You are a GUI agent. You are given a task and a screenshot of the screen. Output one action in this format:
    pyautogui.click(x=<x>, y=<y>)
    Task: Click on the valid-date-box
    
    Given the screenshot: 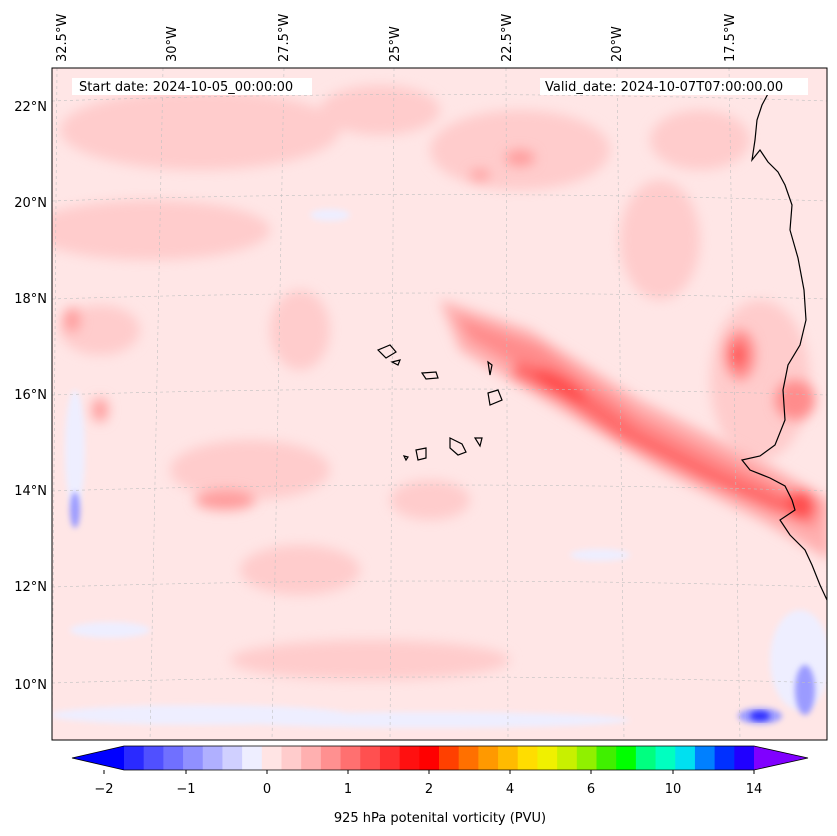 What is the action you would take?
    pyautogui.click(x=674, y=86)
    